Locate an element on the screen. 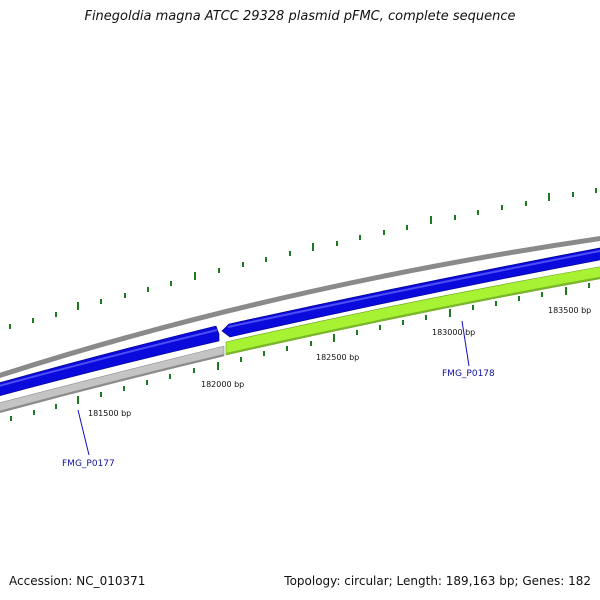  scale-label-182500: 182500 bp is located at coordinates (337, 357).